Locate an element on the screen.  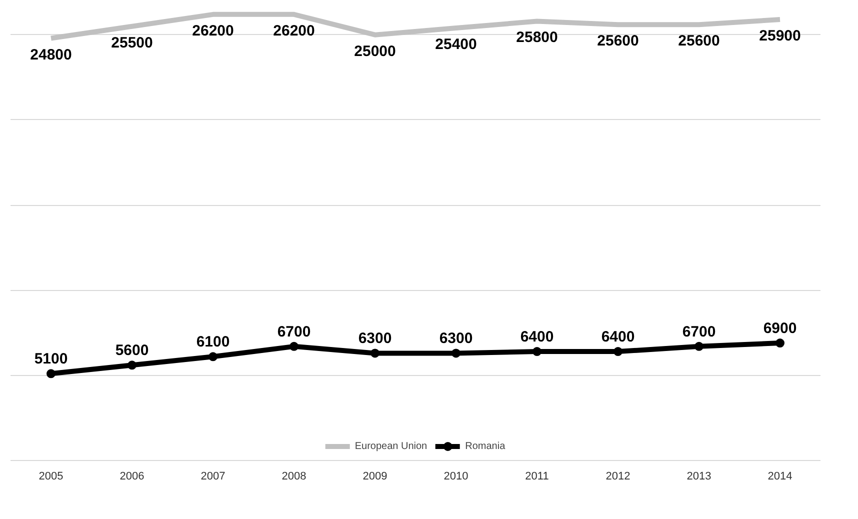
x-tick-label: 2008 is located at coordinates (294, 476).